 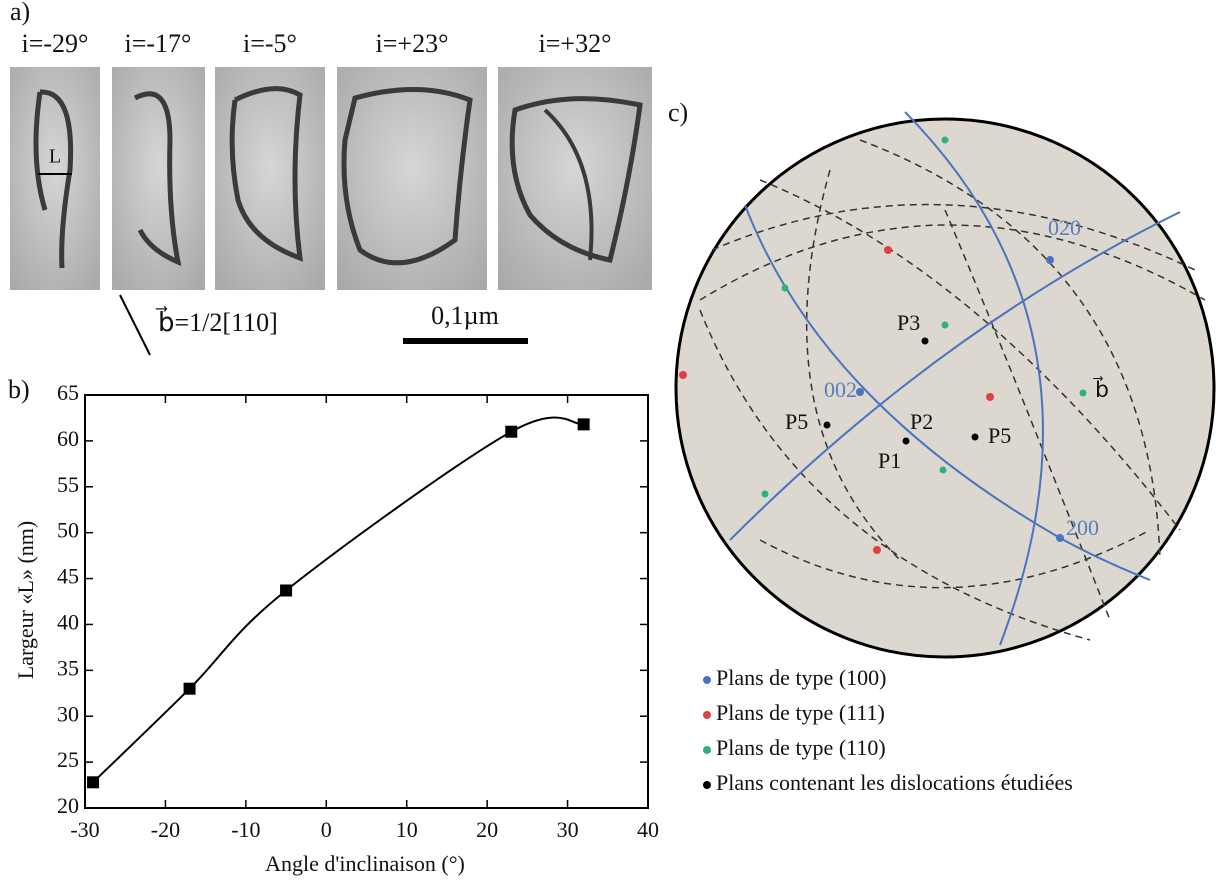 What do you see at coordinates (800, 712) in the screenshot?
I see `legend-label: Plans de type (111)` at bounding box center [800, 712].